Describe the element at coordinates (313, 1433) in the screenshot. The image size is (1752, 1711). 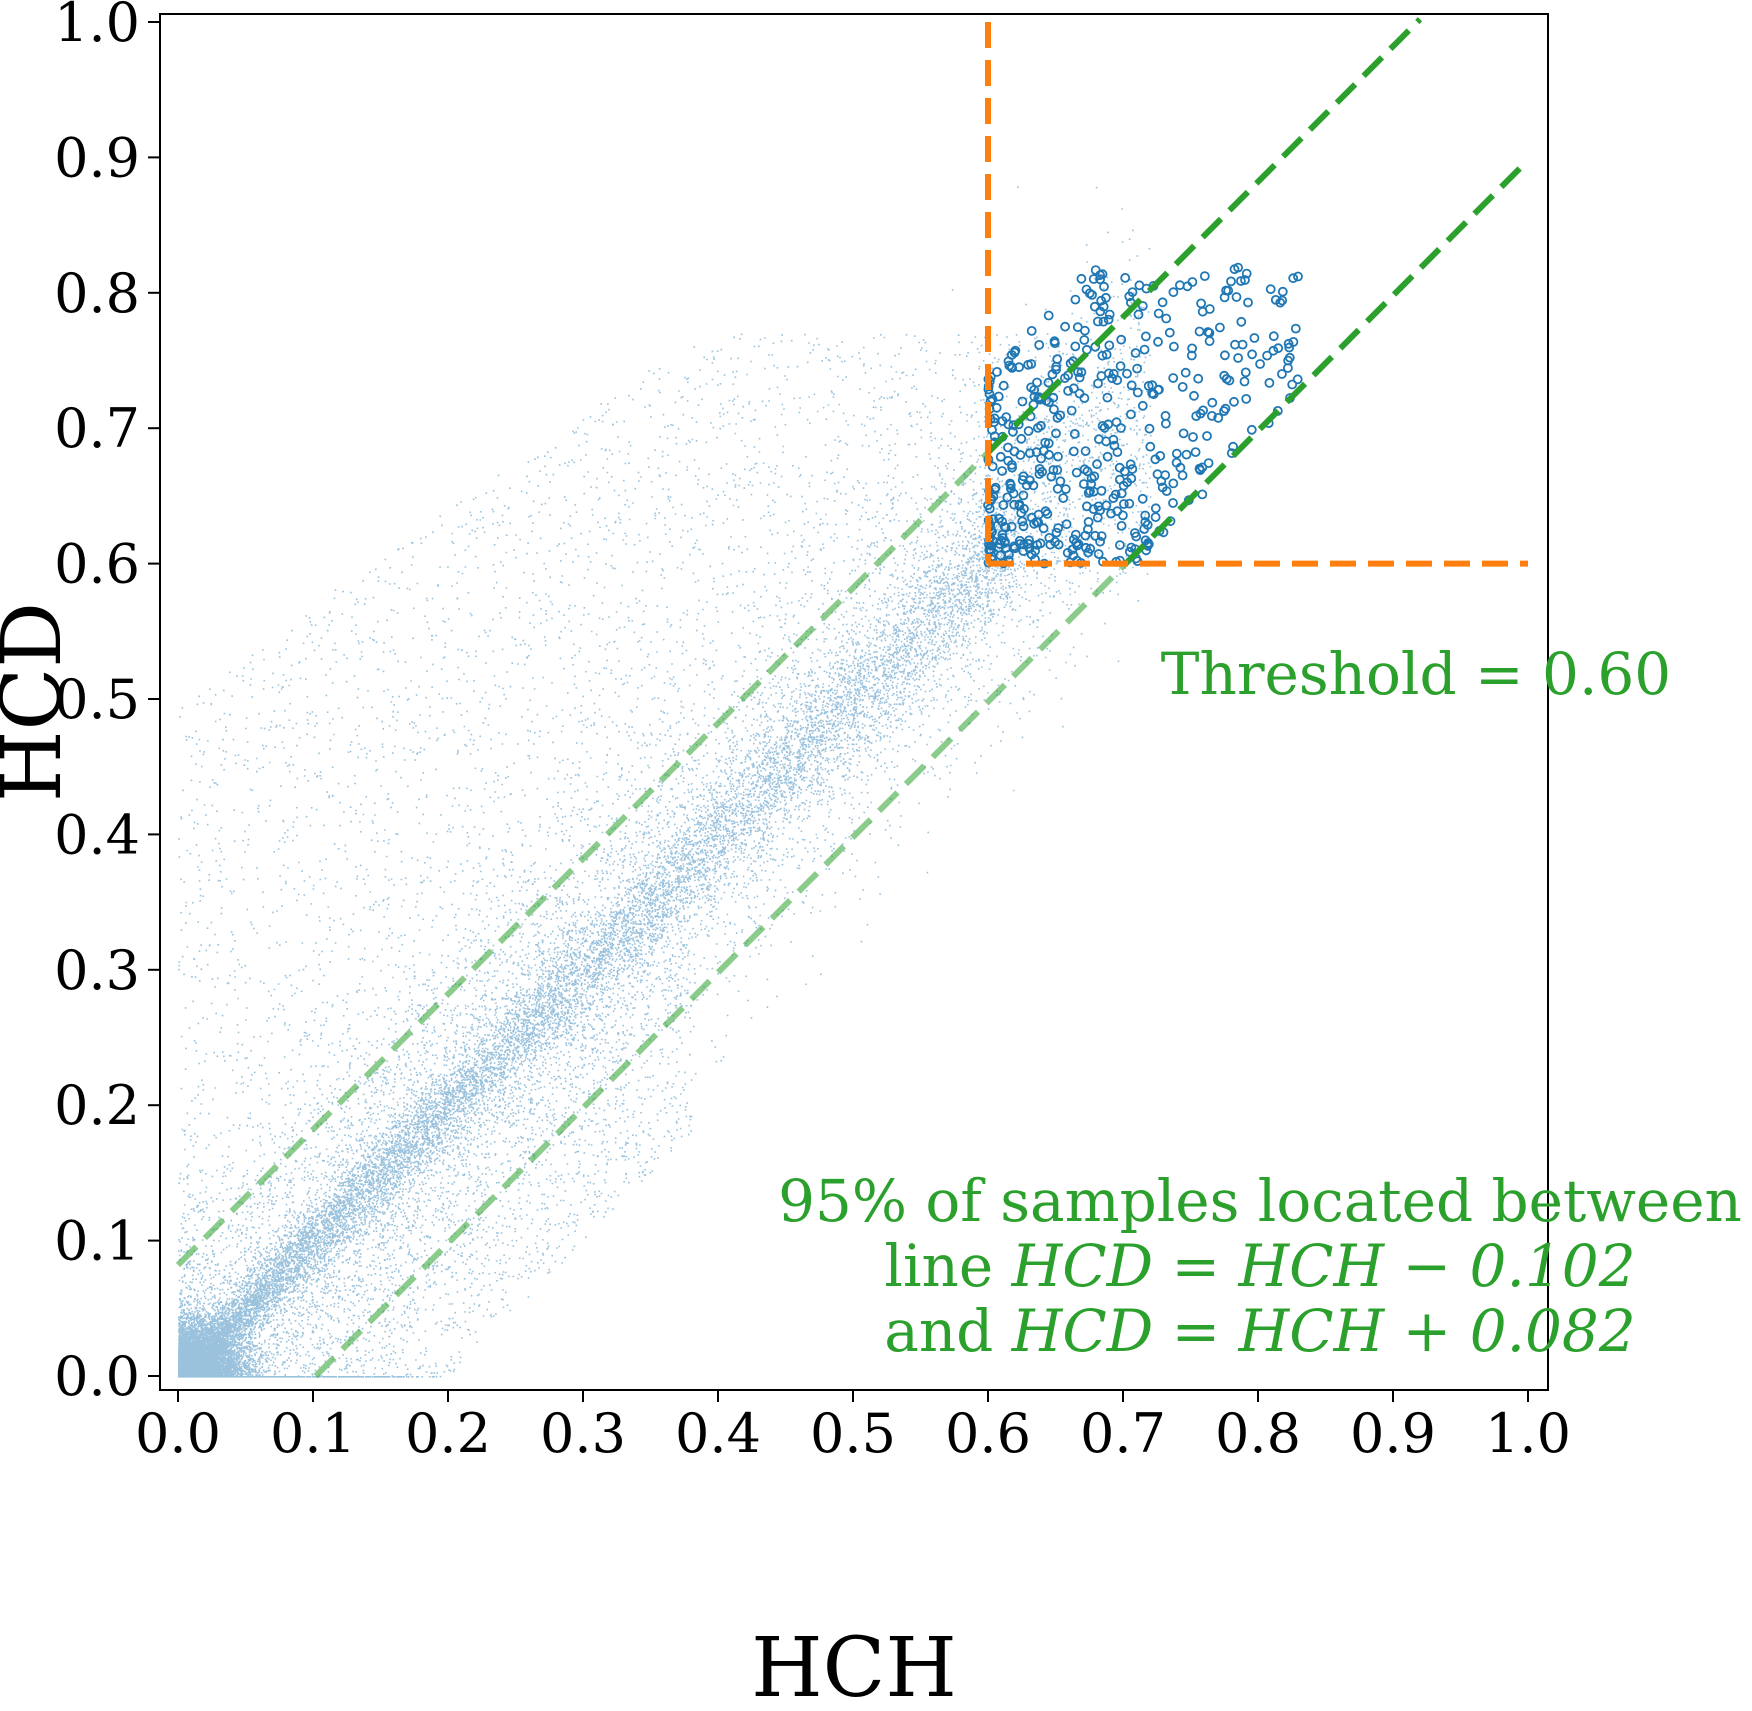
I see `x-tick-label: 0.1` at that location.